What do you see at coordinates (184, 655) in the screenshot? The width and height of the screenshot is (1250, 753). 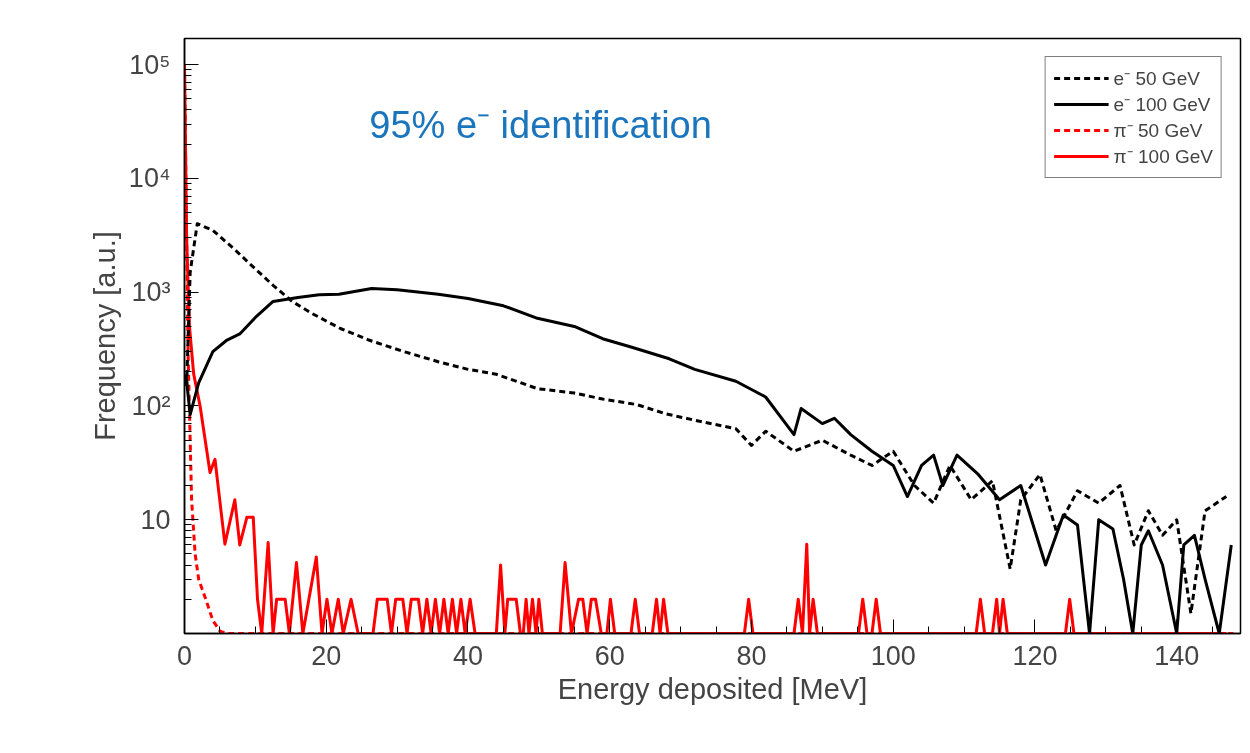 I see `x-tick-label: 0` at bounding box center [184, 655].